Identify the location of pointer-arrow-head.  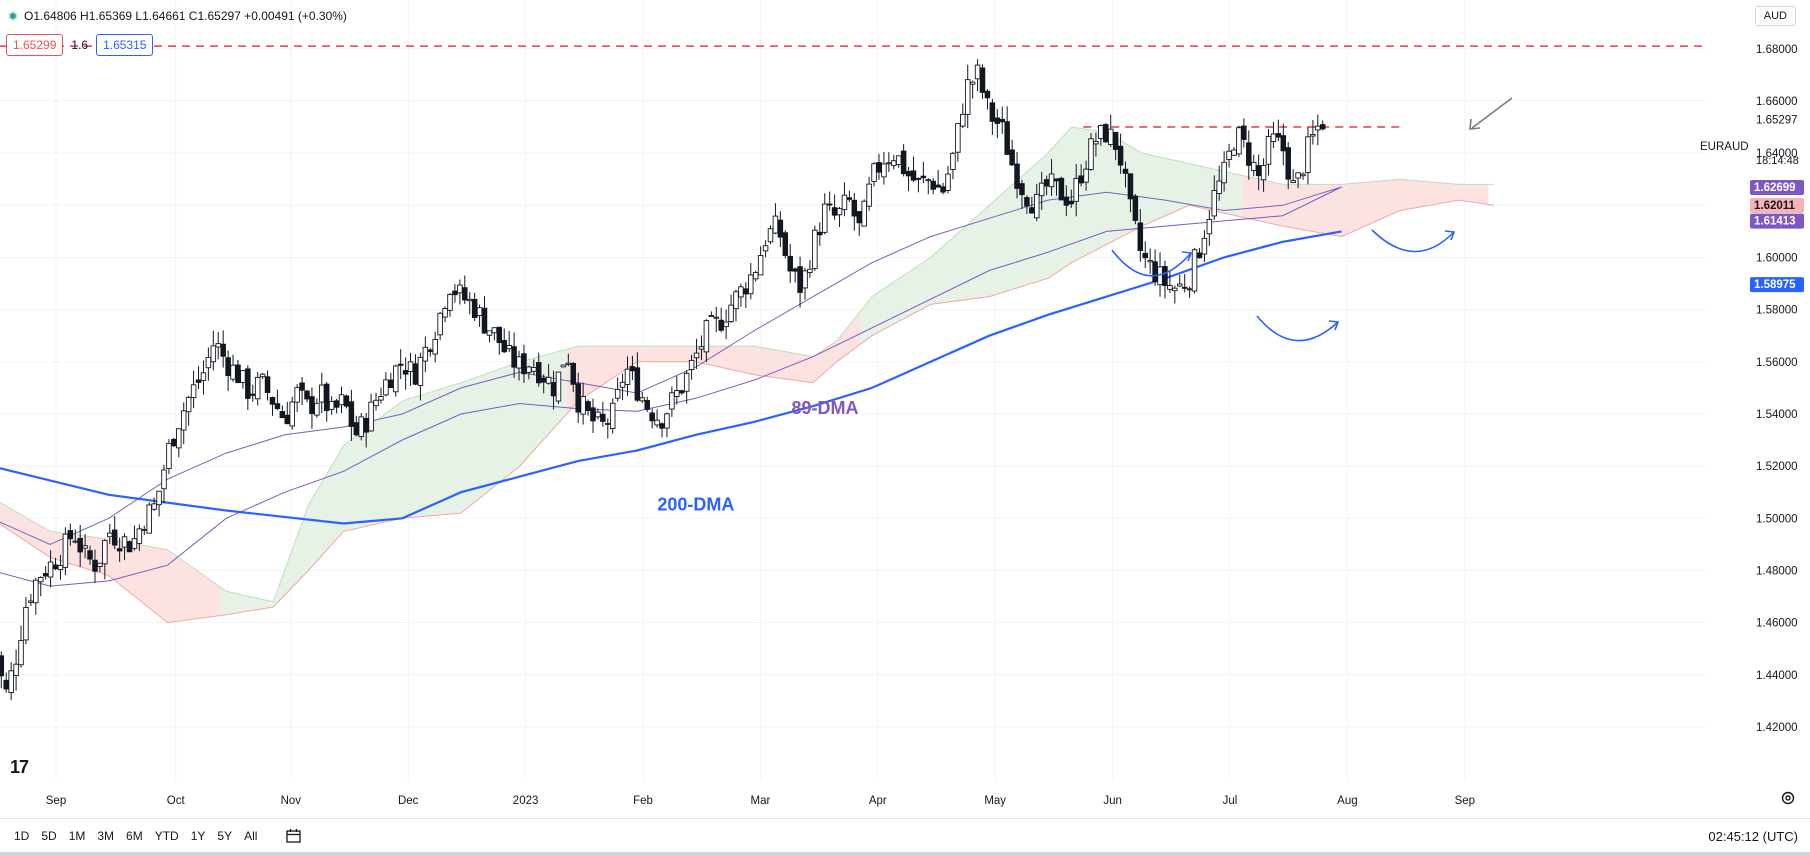
(1475, 124).